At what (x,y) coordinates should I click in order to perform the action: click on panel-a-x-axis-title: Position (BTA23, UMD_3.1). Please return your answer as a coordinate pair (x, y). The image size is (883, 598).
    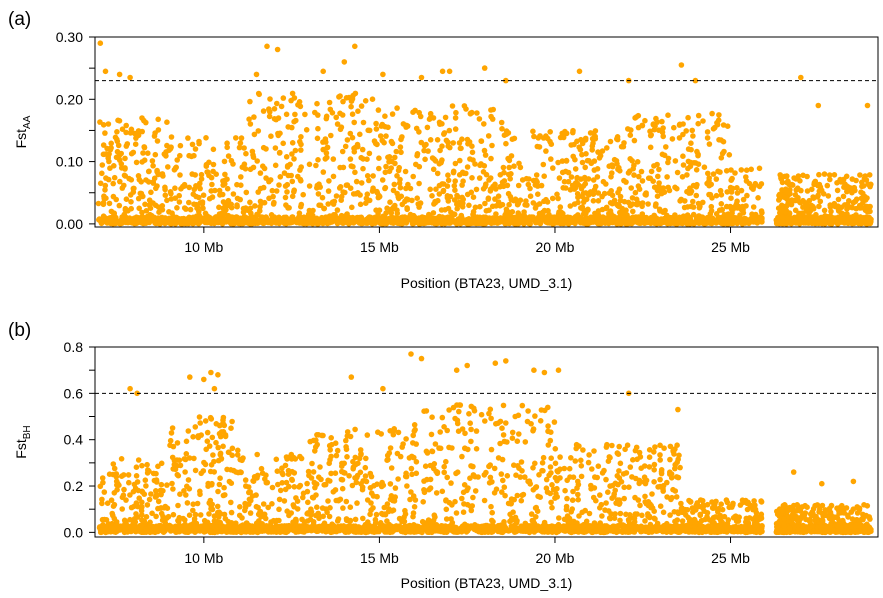
    Looking at the image, I should click on (487, 283).